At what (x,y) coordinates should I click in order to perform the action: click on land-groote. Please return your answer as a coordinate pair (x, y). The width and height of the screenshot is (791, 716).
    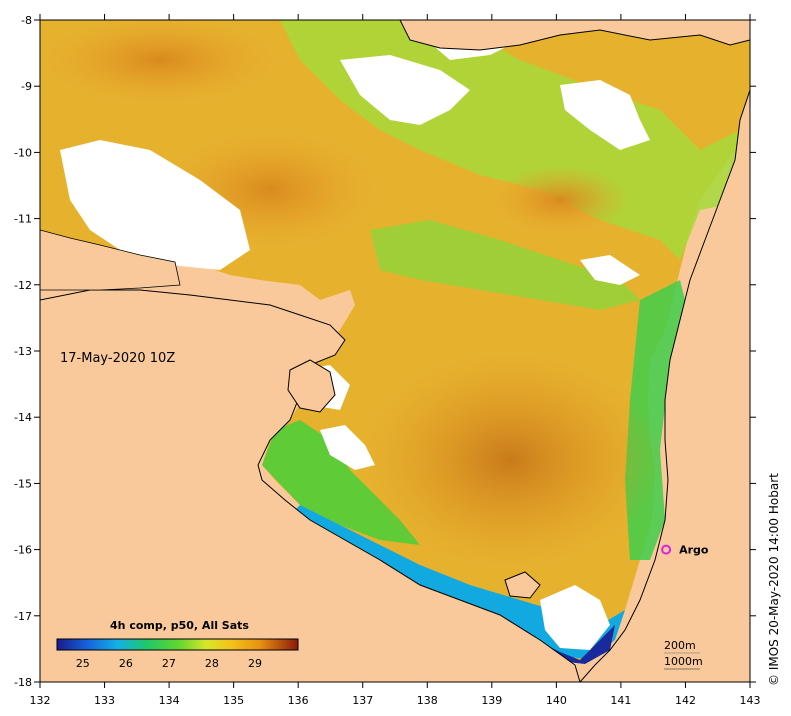
    Looking at the image, I should click on (311, 386).